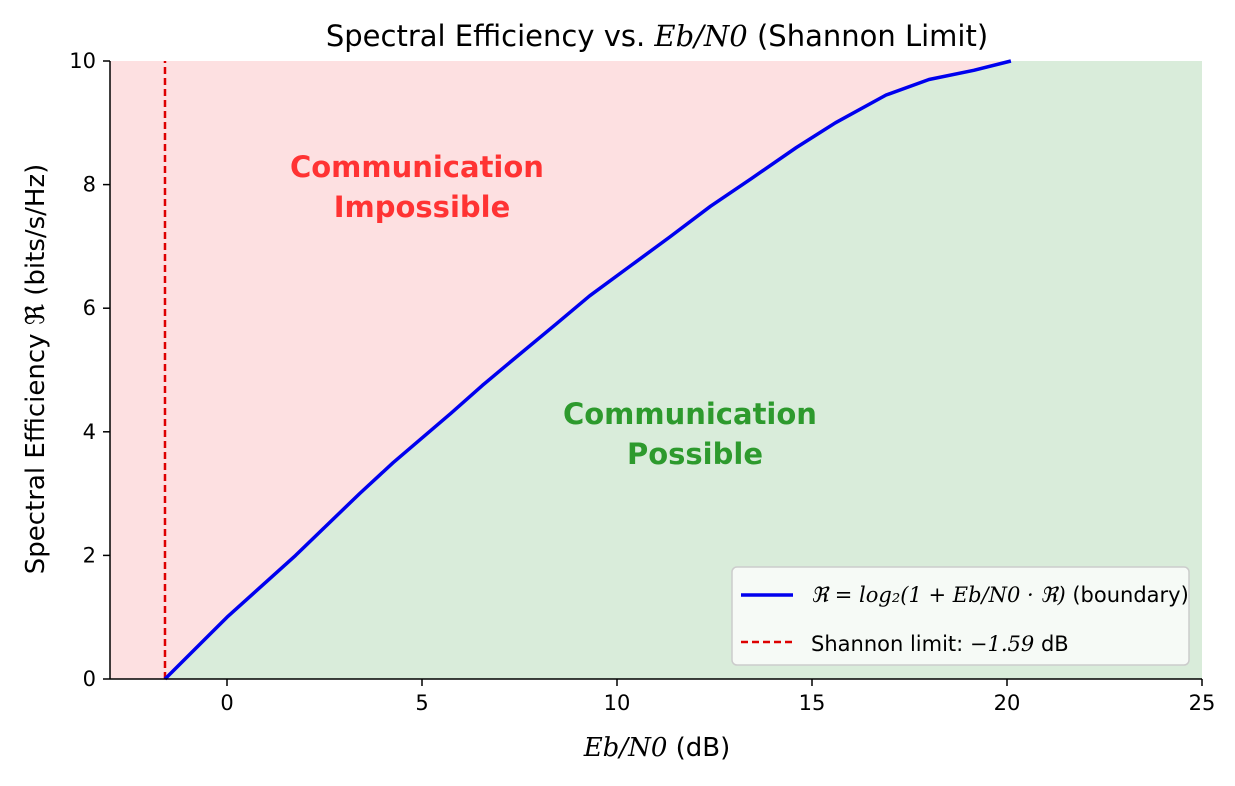 The height and width of the screenshot is (786, 1235). What do you see at coordinates (1202, 703) in the screenshot?
I see `x-tick-label-25: 25` at bounding box center [1202, 703].